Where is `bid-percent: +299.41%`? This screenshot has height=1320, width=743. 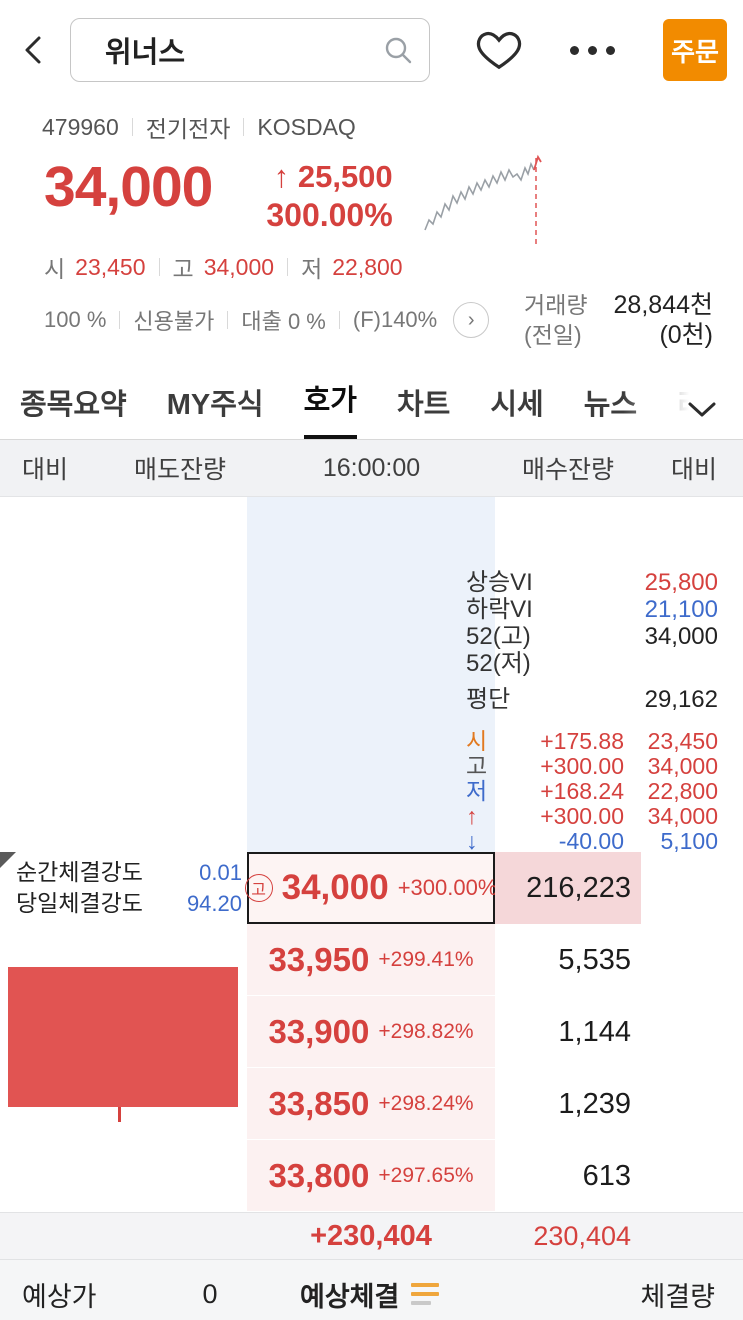 bid-percent: +299.41% is located at coordinates (426, 959).